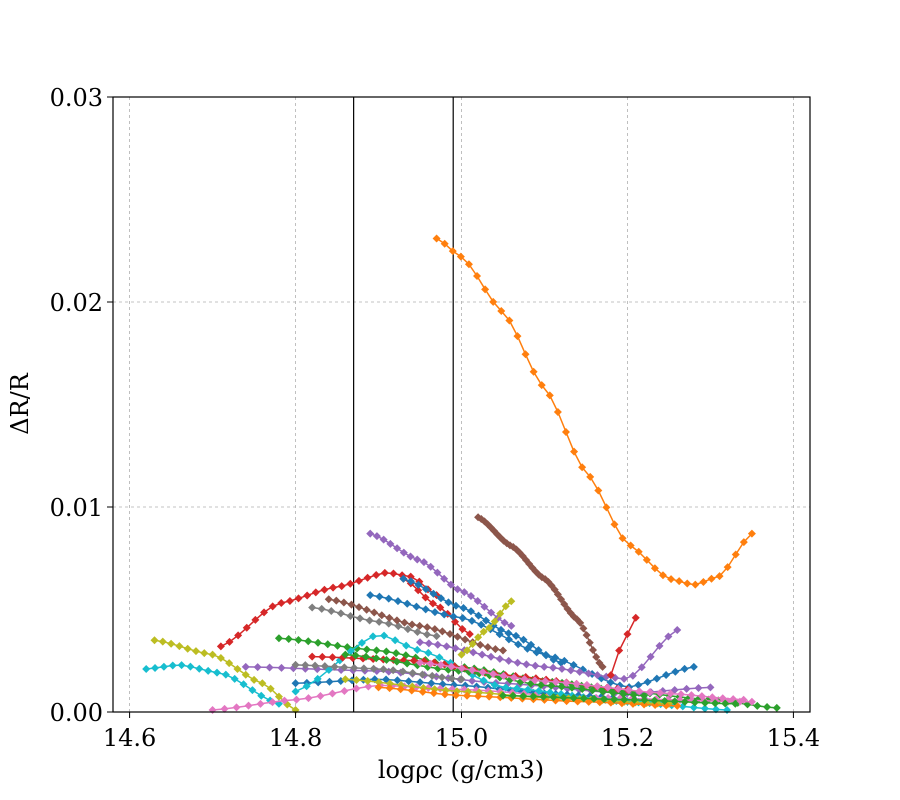 This screenshot has height=800, width=900. Describe the element at coordinates (623, 646) in the screenshot. I see `series-s12` at that location.